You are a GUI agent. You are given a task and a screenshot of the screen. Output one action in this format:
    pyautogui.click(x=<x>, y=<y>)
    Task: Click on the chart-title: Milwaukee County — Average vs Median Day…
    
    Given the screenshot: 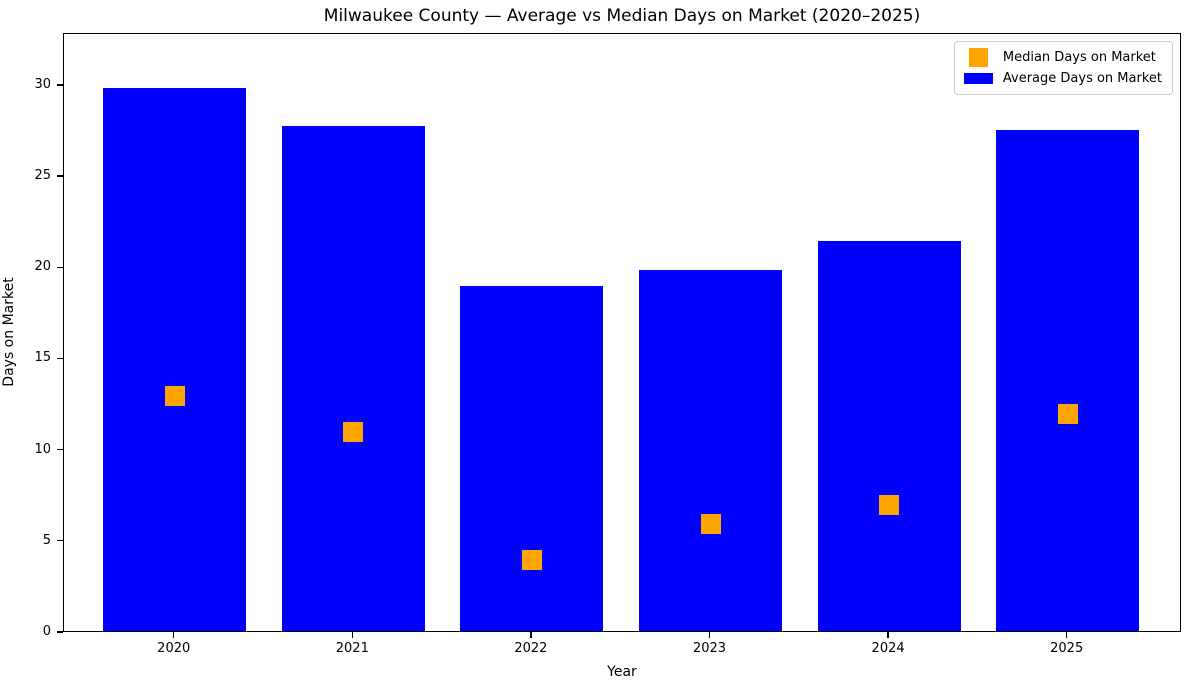 What is the action you would take?
    pyautogui.click(x=622, y=16)
    